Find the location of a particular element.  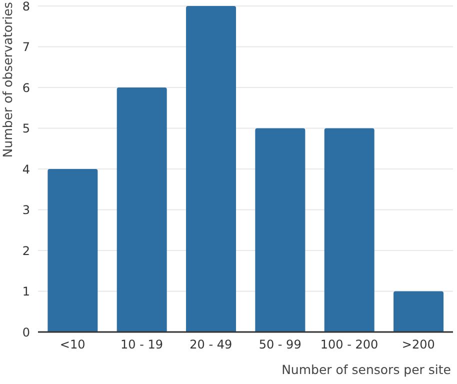

y-tick-label: 8 is located at coordinates (26, 7).